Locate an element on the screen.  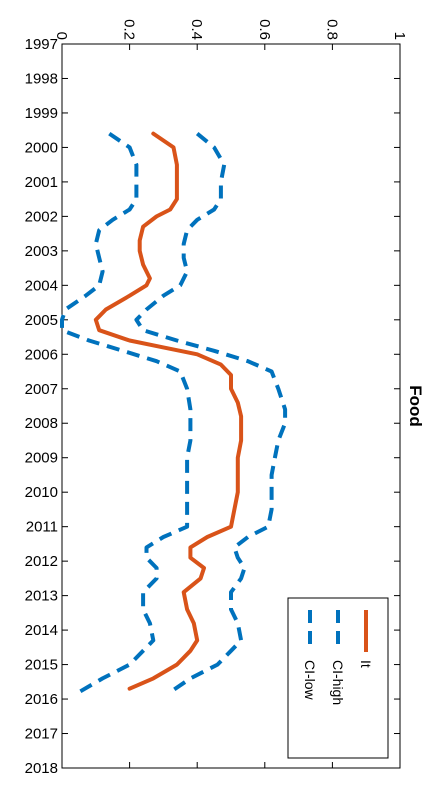
x-tick-label: 2016 is located at coordinates (41, 699).